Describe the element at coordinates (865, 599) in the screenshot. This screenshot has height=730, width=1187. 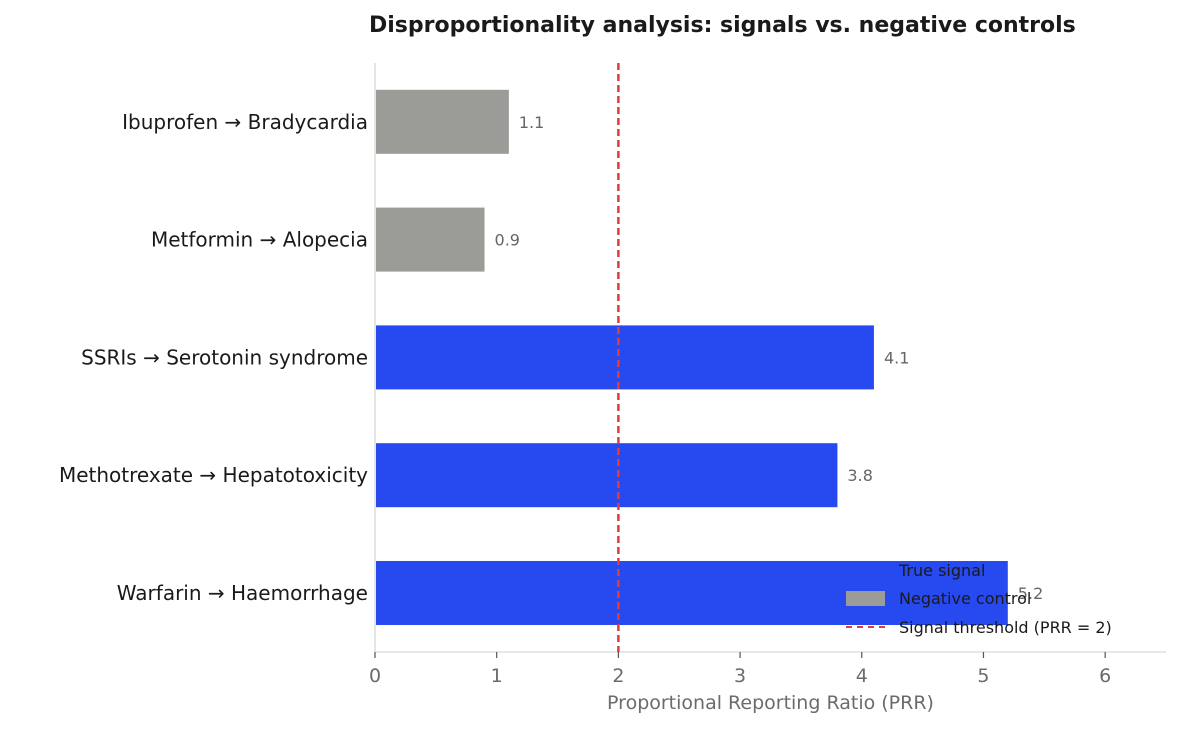
I see `legend-swatch-negative-control` at that location.